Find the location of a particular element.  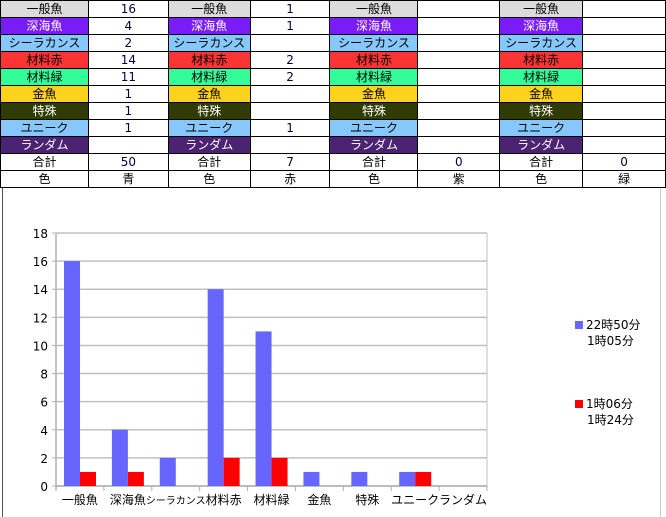

count-cell: 16 is located at coordinates (128, 9).